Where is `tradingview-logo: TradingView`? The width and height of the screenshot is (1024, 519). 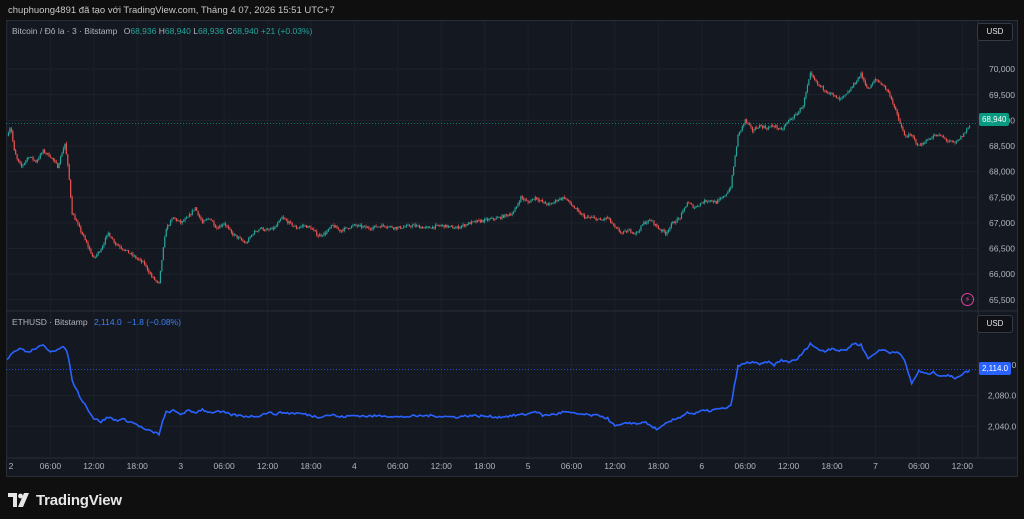 tradingview-logo: TradingView is located at coordinates (65, 500).